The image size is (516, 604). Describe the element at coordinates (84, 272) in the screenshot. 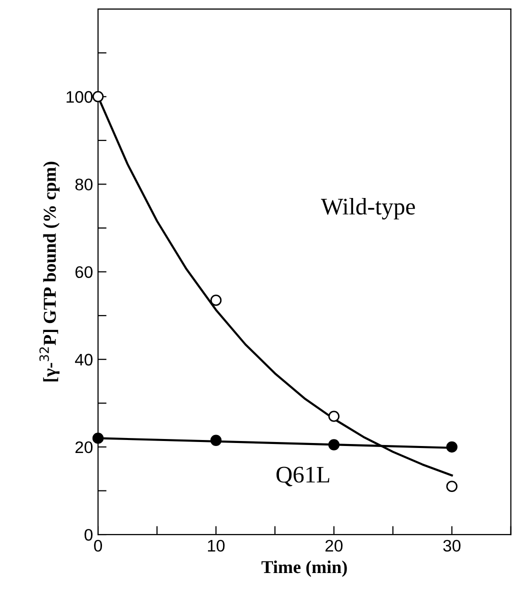

I see `y-tick-label: 60` at that location.